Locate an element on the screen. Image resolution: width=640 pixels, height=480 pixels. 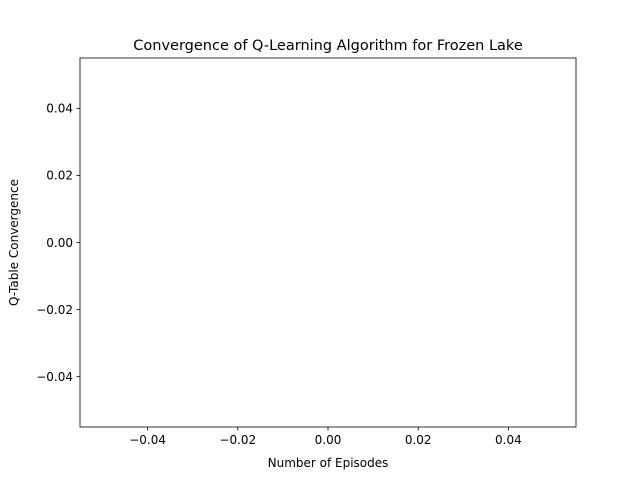
y-axis-label: Q-Table Convergence is located at coordinates (14, 242).